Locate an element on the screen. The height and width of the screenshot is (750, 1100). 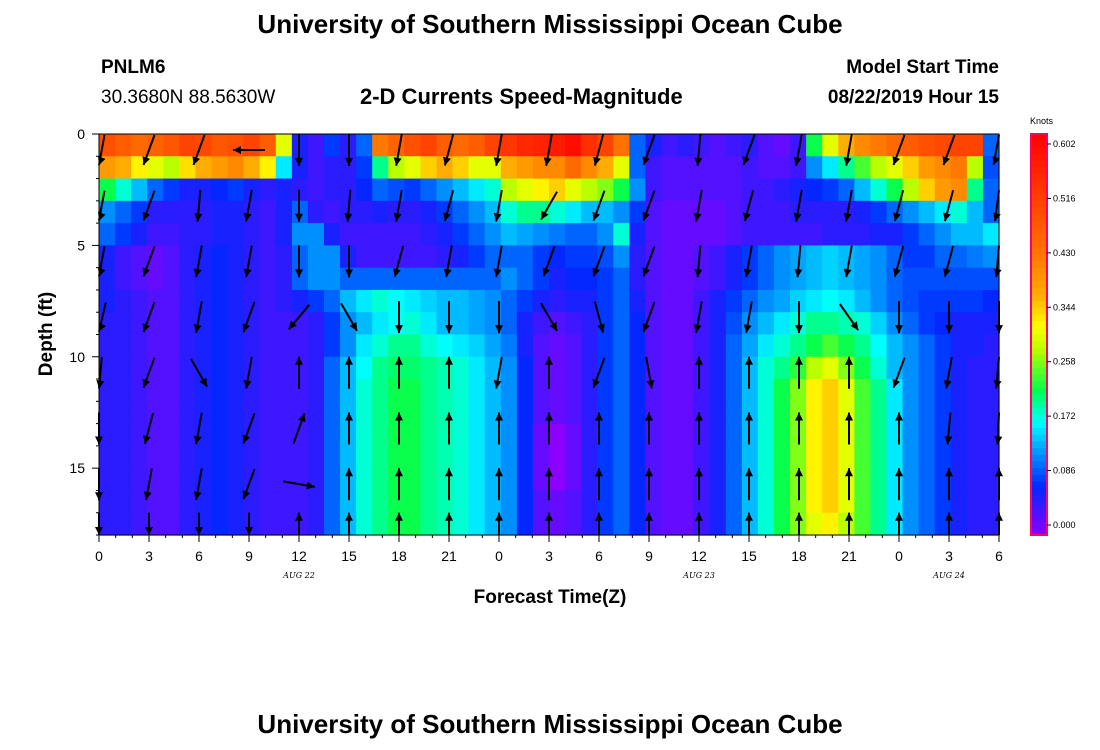
plot-title: 2-D Currents Speed-Magnitude is located at coordinates (521, 96).